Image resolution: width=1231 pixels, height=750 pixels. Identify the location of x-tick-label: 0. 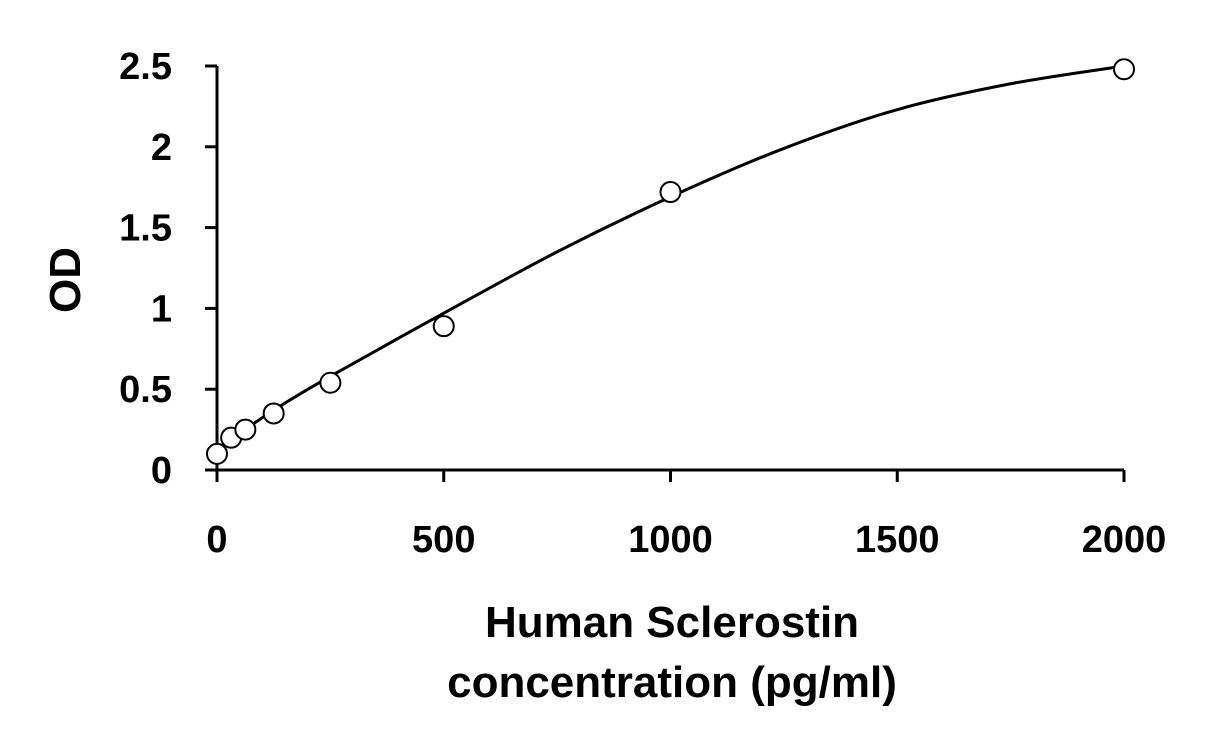
(216, 540).